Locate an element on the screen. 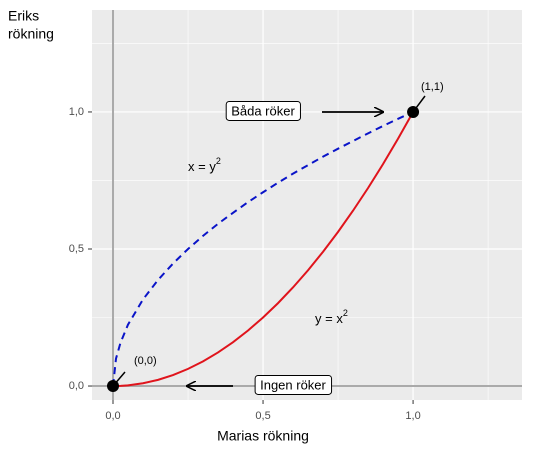  boxed-label: Båda röker is located at coordinates (263, 110).